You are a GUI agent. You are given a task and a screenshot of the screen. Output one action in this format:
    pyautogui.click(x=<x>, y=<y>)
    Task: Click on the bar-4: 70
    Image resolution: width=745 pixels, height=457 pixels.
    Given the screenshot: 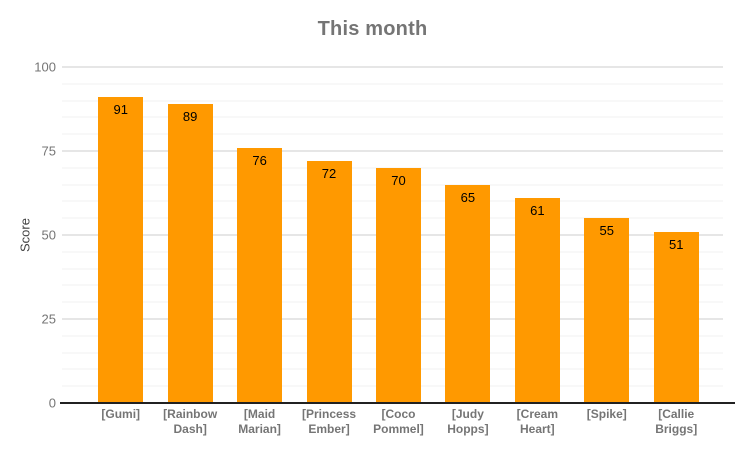 What is the action you would take?
    pyautogui.click(x=398, y=285)
    